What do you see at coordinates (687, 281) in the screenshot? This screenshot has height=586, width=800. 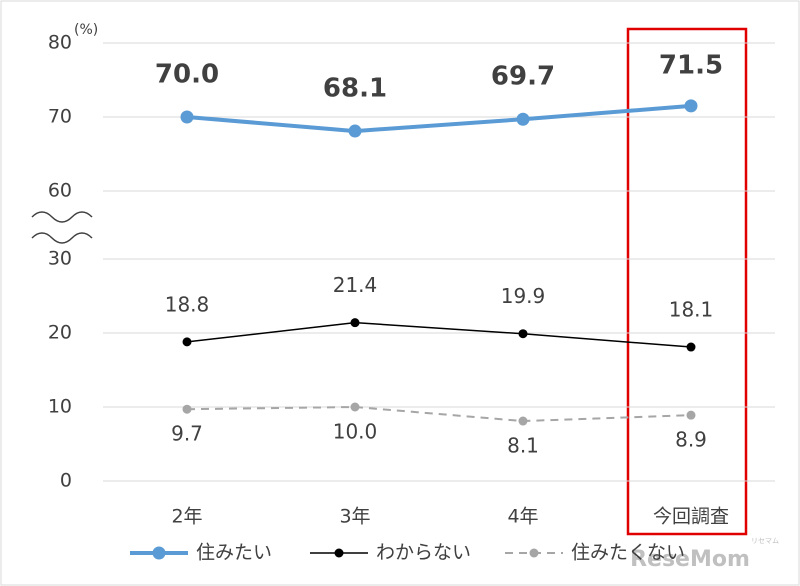 I see `highlight-box` at bounding box center [687, 281].